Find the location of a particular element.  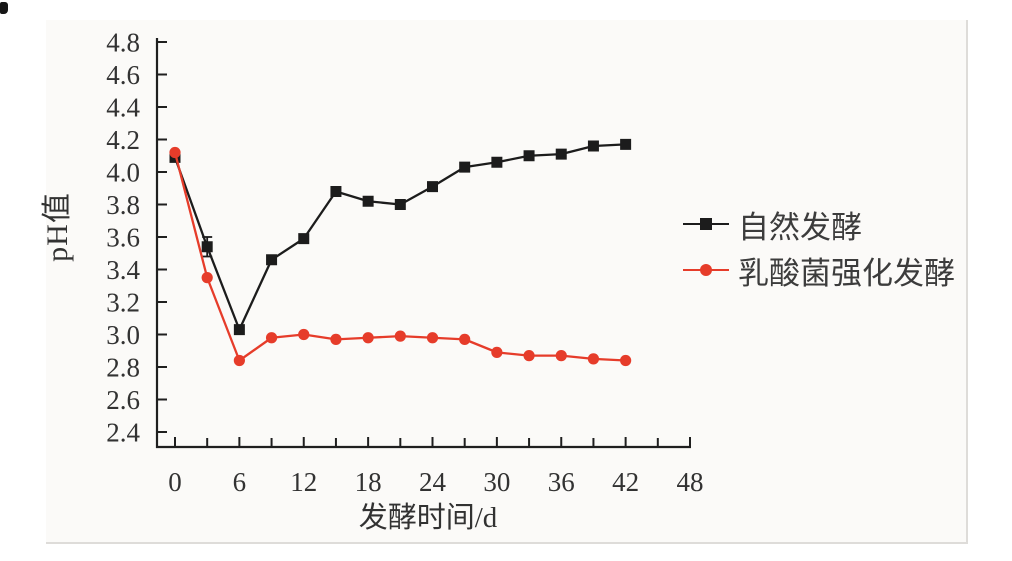

y-tick-label: 3.2 is located at coordinates (123, 303).